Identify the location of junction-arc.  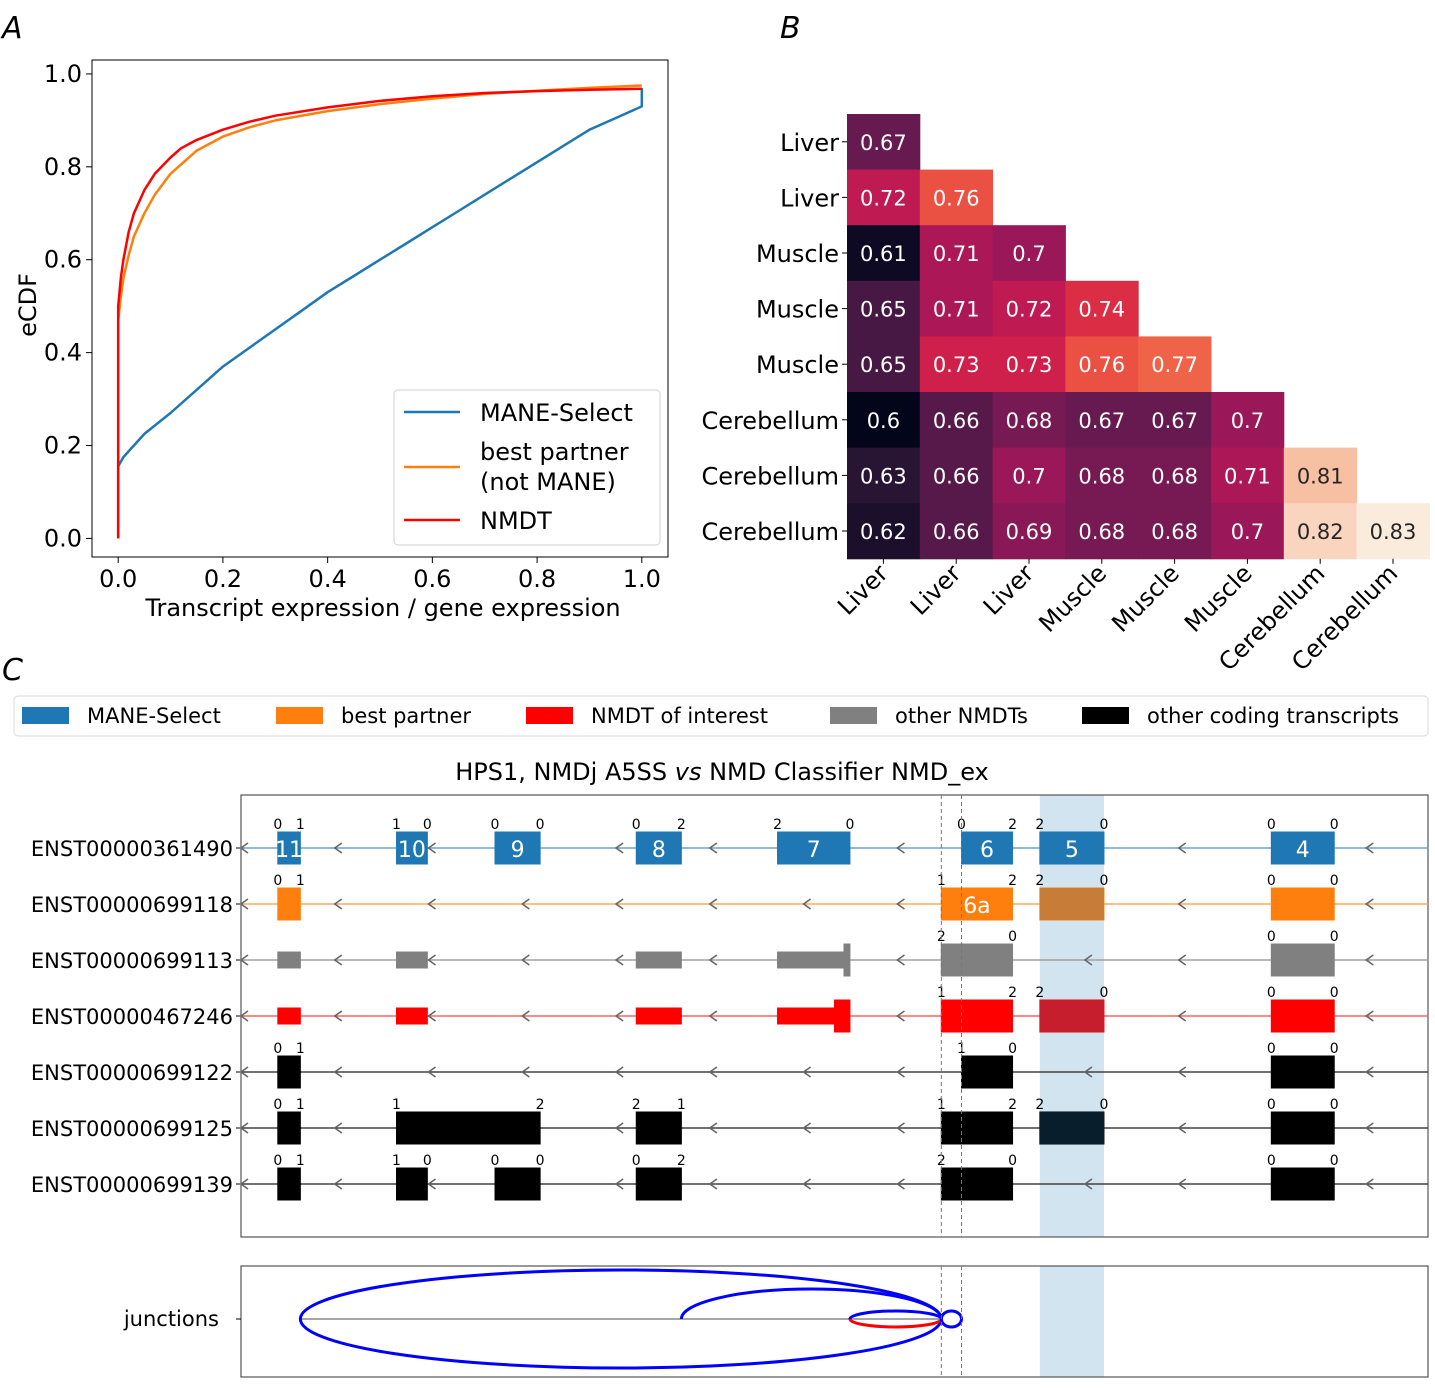
(811, 1303).